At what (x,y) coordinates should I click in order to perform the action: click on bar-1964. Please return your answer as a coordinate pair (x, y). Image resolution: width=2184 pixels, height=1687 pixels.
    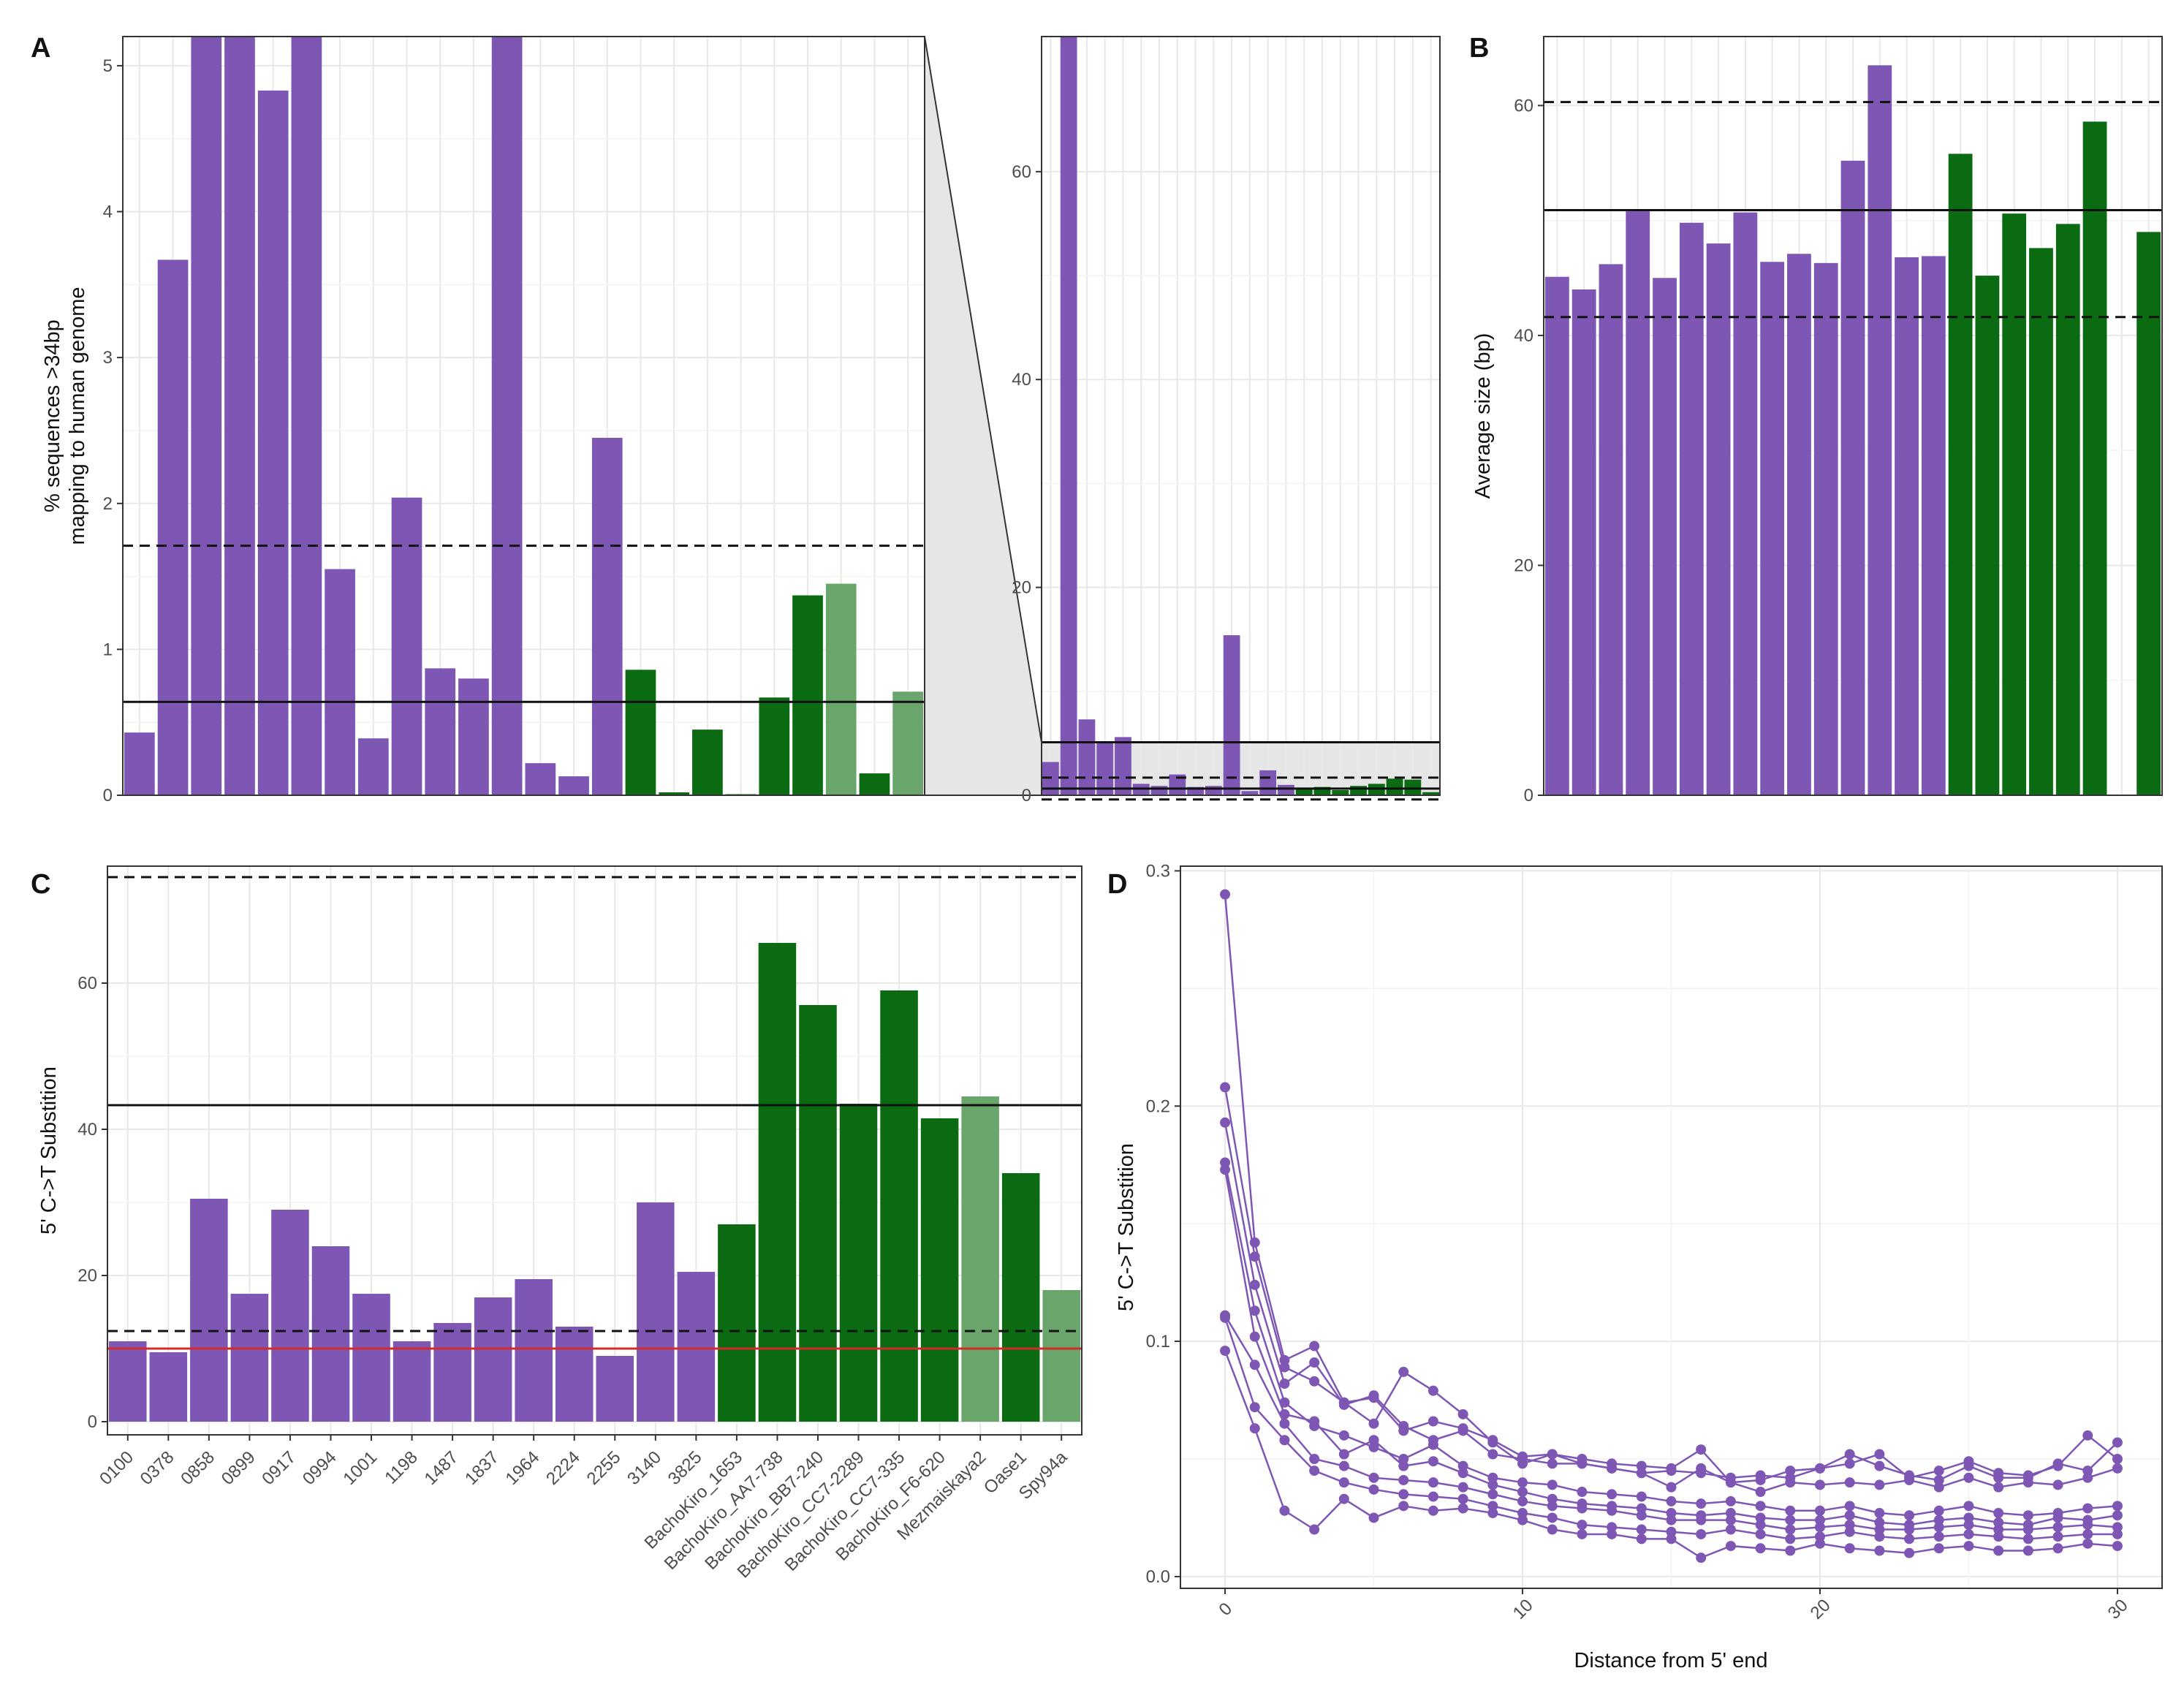
    Looking at the image, I should click on (534, 1350).